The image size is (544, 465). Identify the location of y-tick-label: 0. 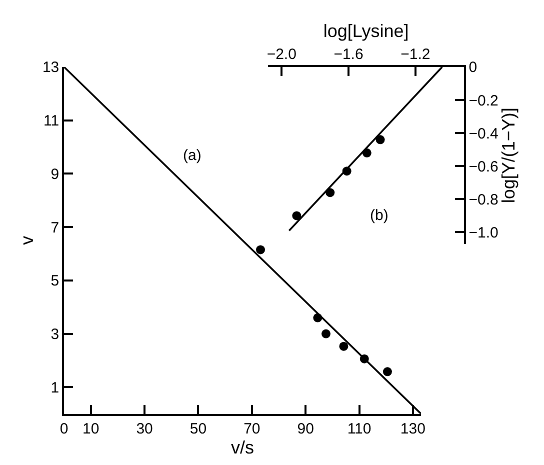
(473, 67).